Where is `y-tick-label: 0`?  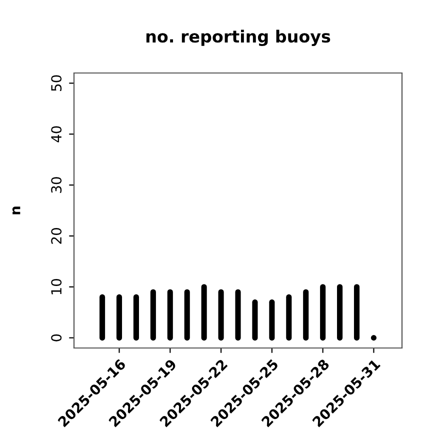
y-tick-label: 0 is located at coordinates (56, 338).